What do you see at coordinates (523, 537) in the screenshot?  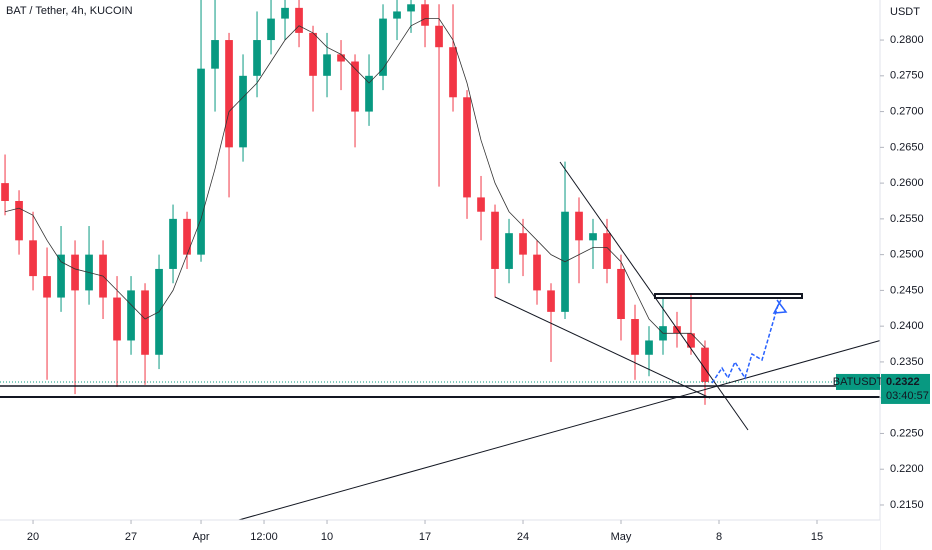 I see `x-tick-label: 24` at bounding box center [523, 537].